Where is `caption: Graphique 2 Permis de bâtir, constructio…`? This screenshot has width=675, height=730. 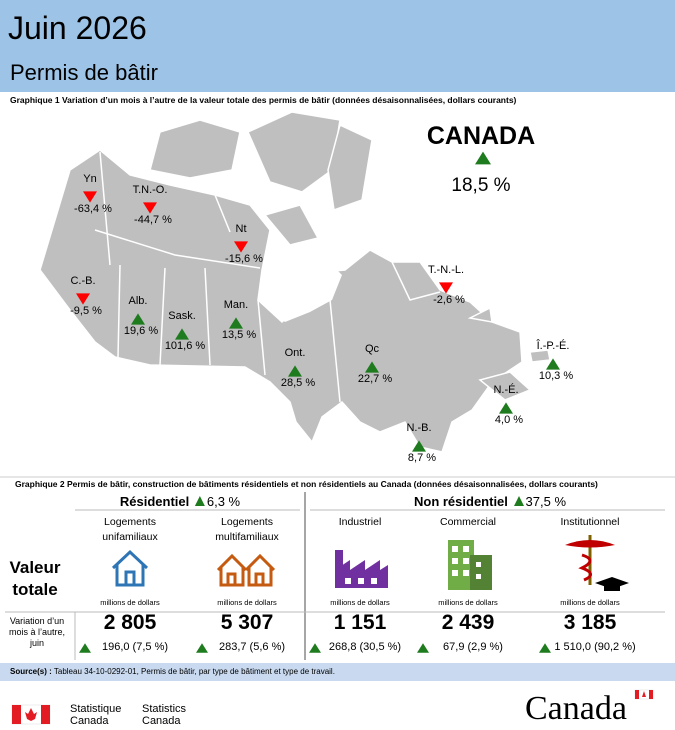
caption: Graphique 2 Permis de bâtir, constructio… is located at coordinates (306, 484).